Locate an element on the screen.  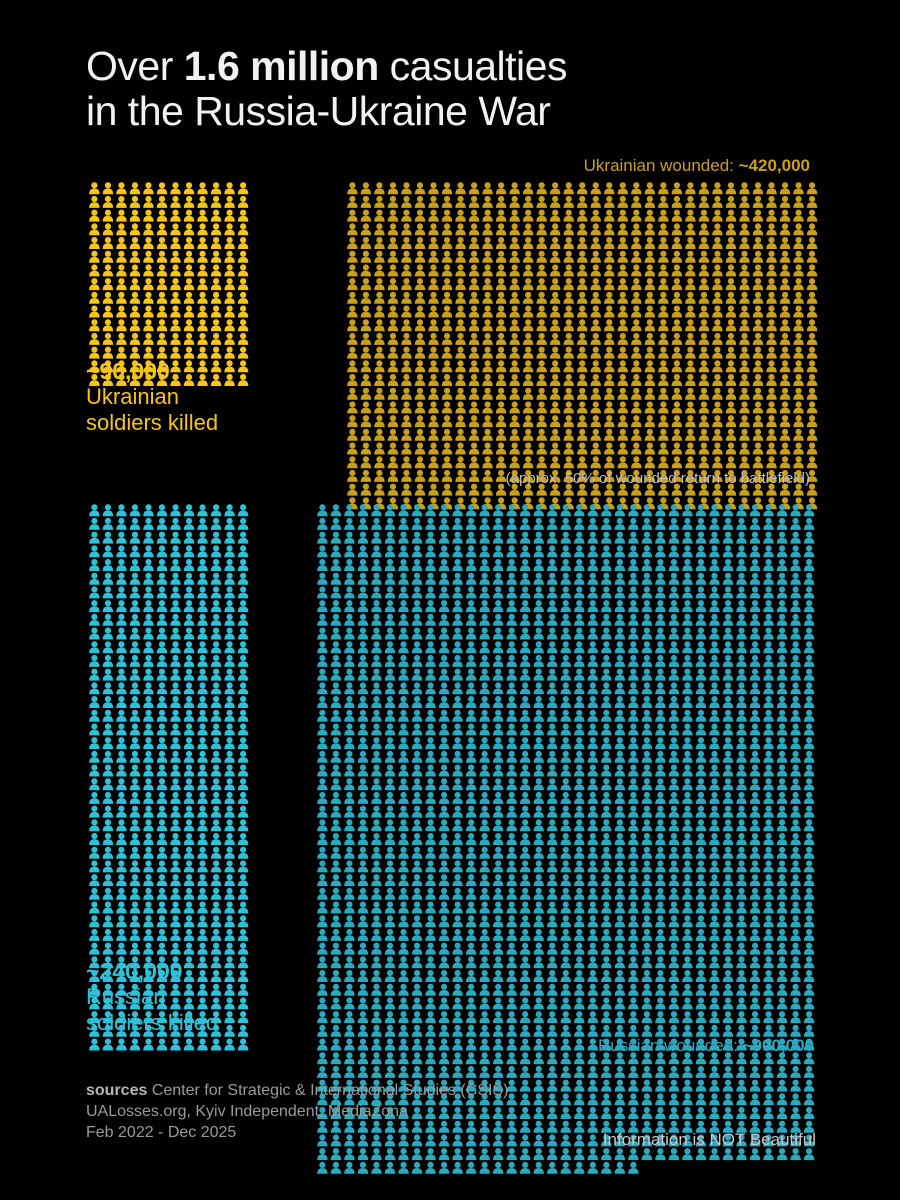
ua-killed-line2: soldiers killed is located at coordinates (152, 422).